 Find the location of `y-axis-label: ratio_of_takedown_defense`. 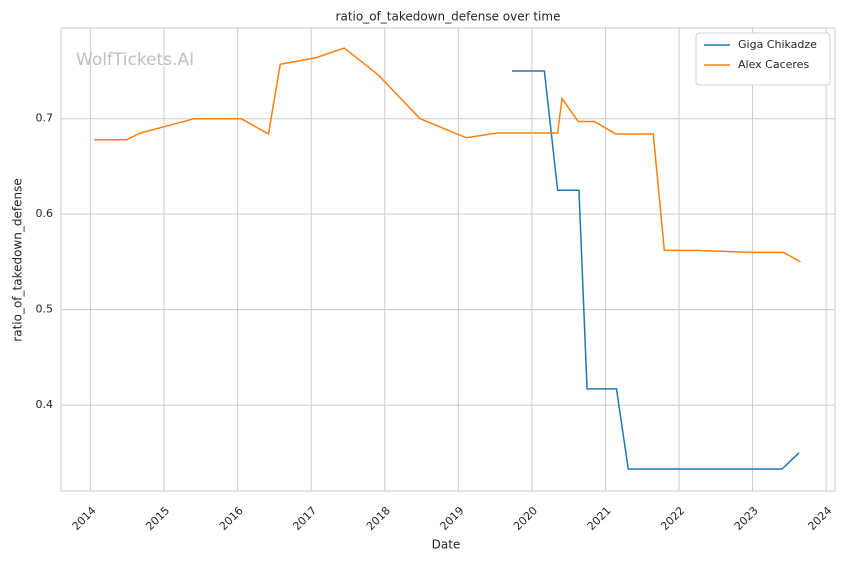

y-axis-label: ratio_of_takedown_defense is located at coordinates (18, 259).